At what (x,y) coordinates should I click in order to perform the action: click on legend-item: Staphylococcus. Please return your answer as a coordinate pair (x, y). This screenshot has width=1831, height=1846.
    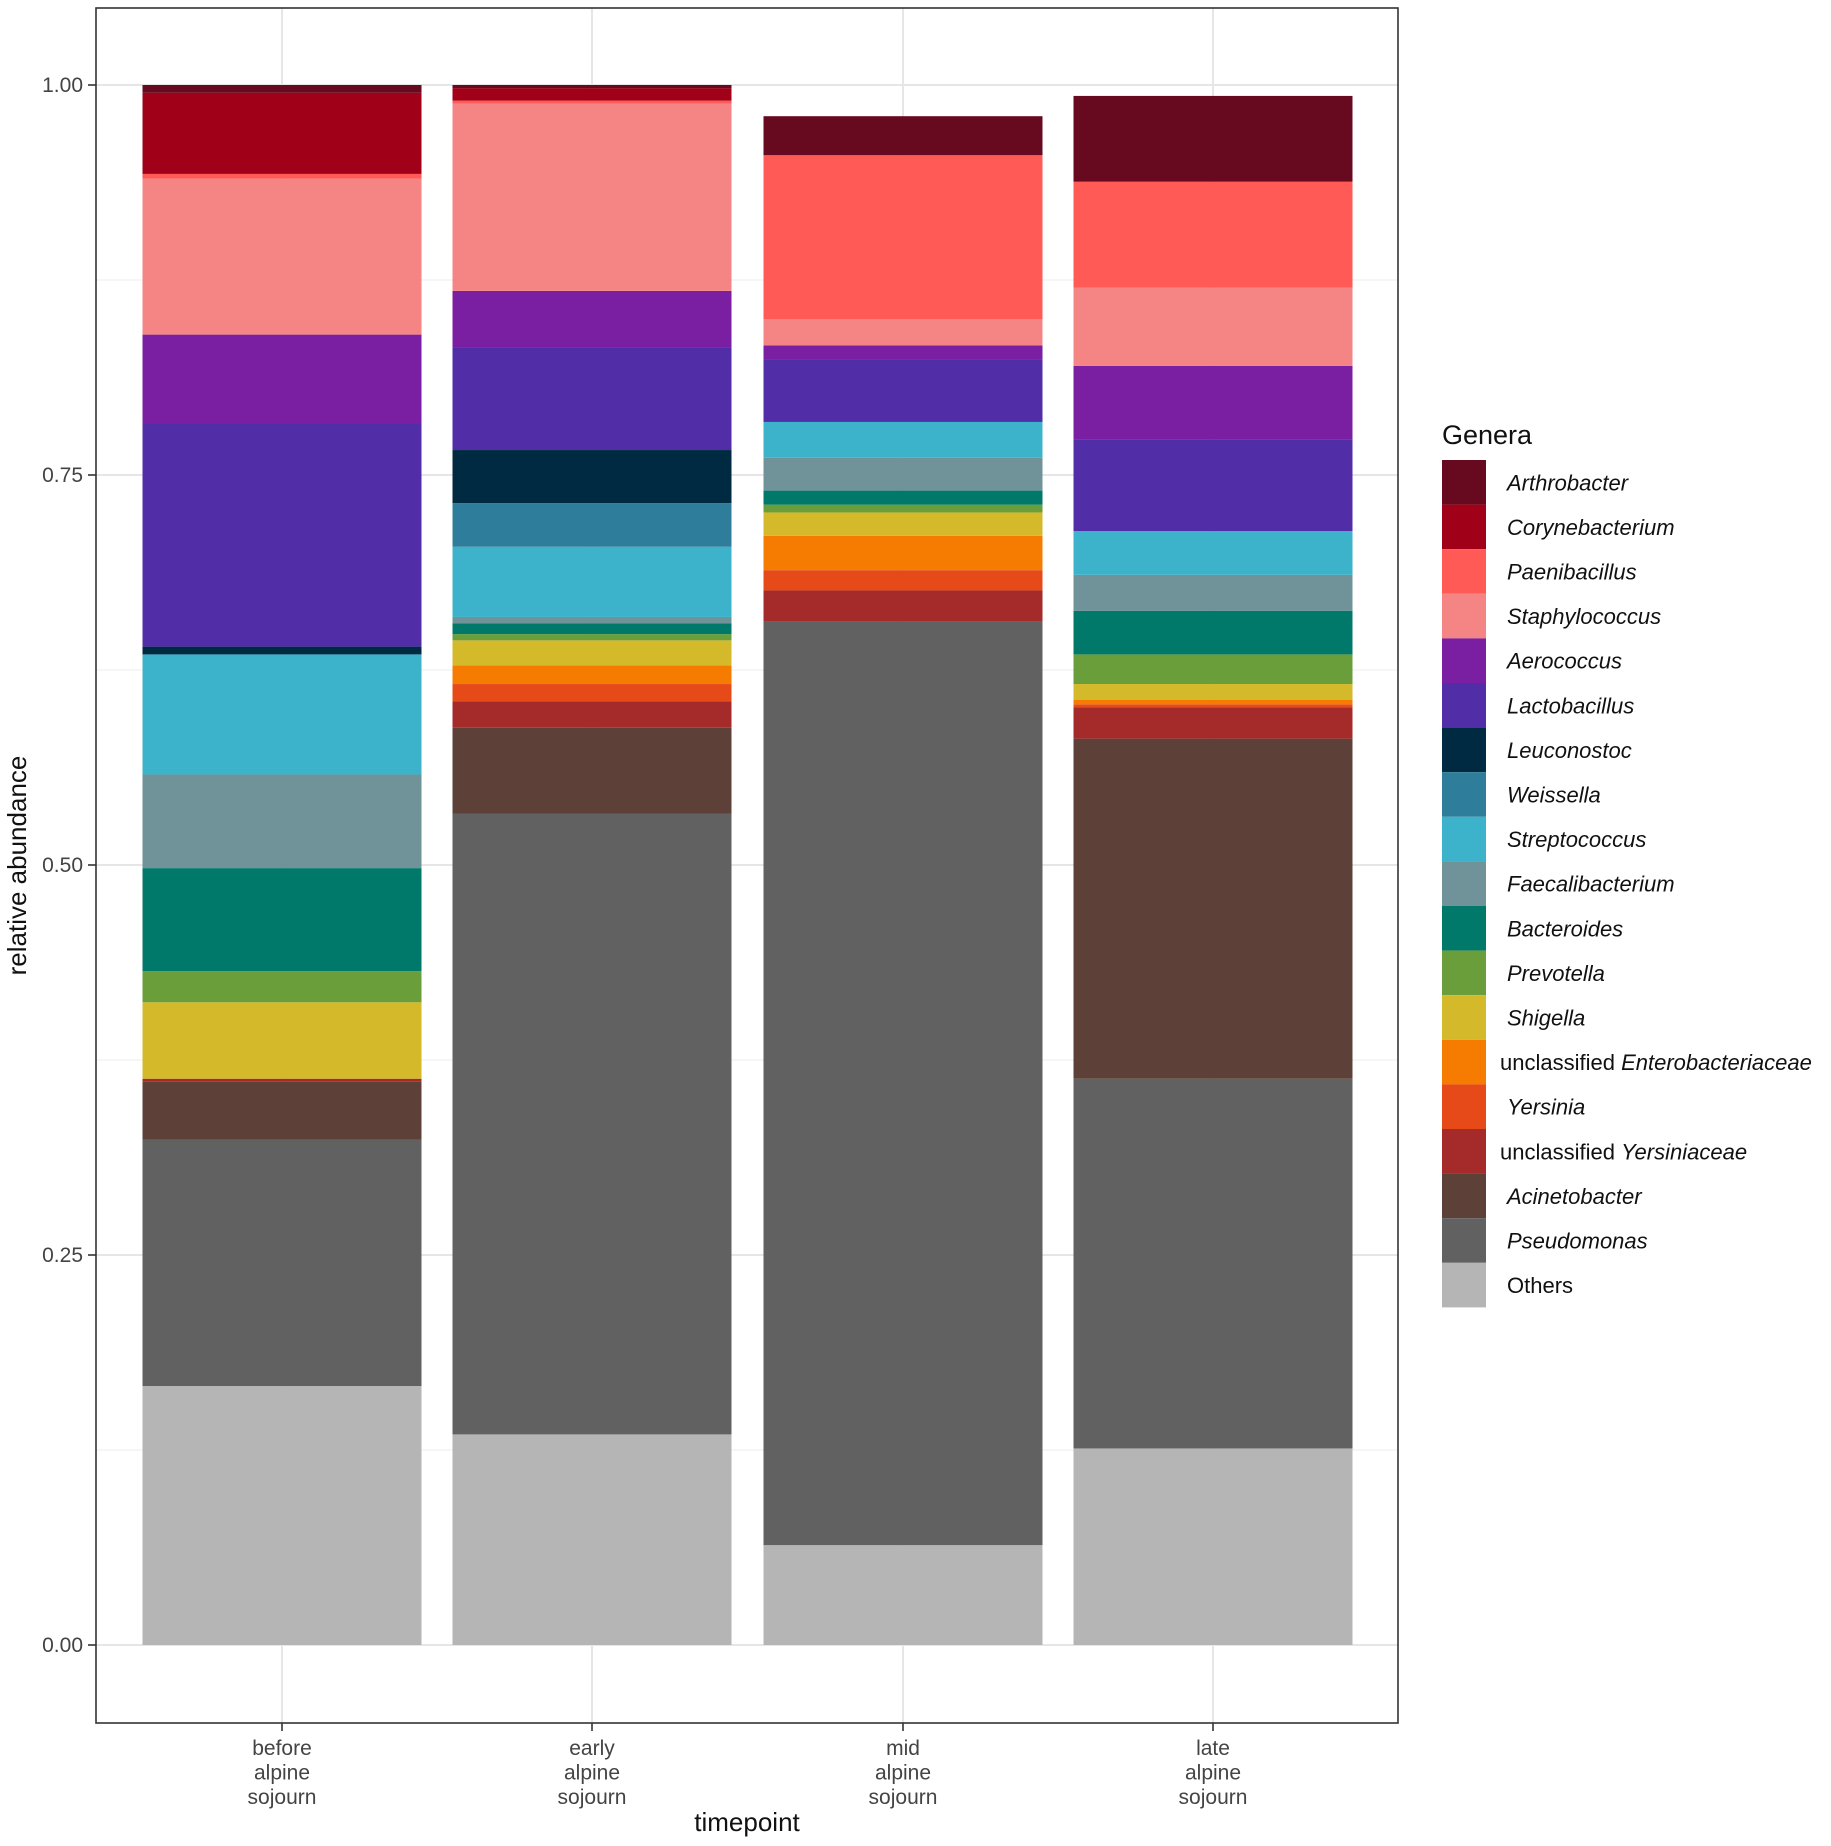
    Looking at the image, I should click on (1551, 616).